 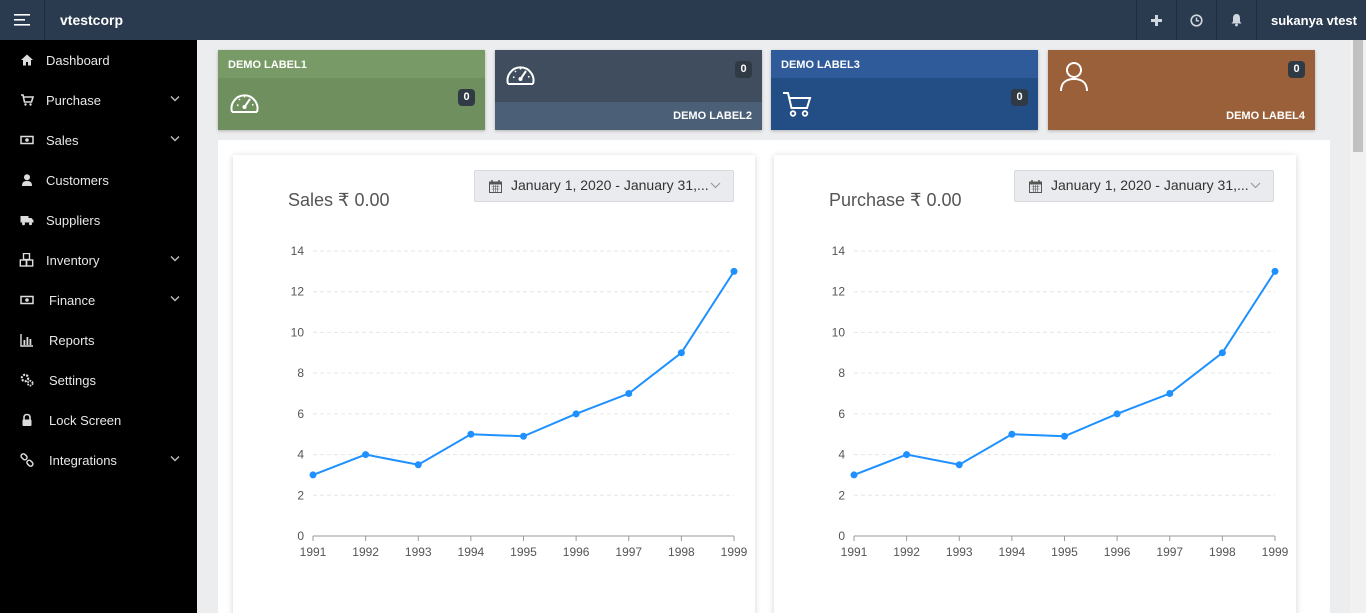 I want to click on y-tick-label: 2, so click(x=841, y=495).